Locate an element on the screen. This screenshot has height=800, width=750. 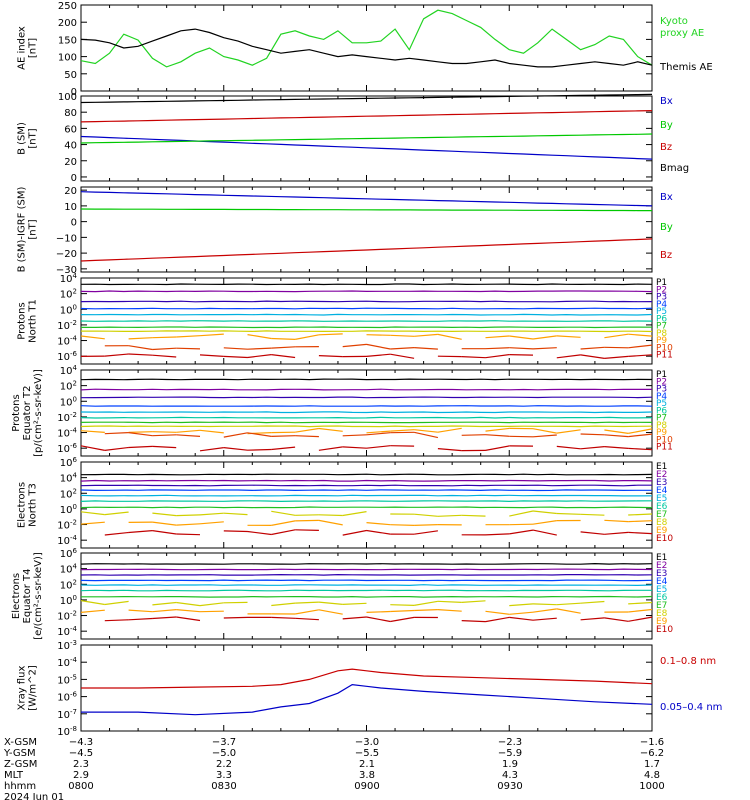
y-tick-label: 10⁴ is located at coordinates (69, 478).